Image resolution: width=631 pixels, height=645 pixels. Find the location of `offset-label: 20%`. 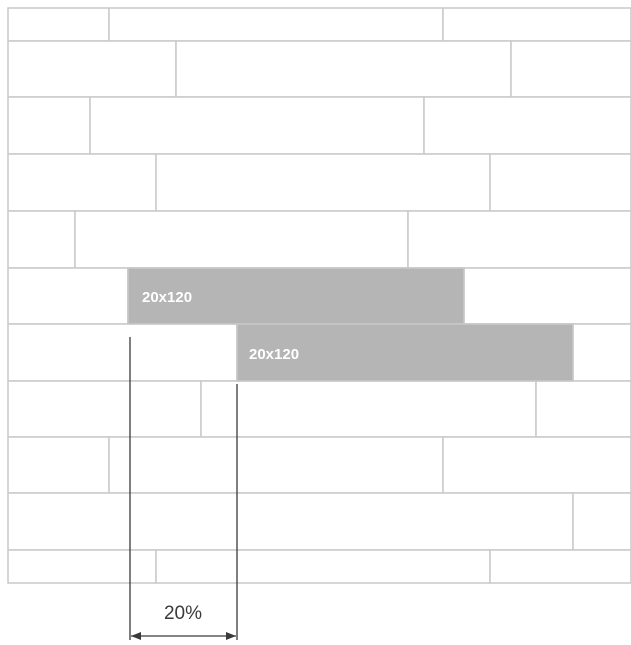

offset-label: 20% is located at coordinates (183, 613).